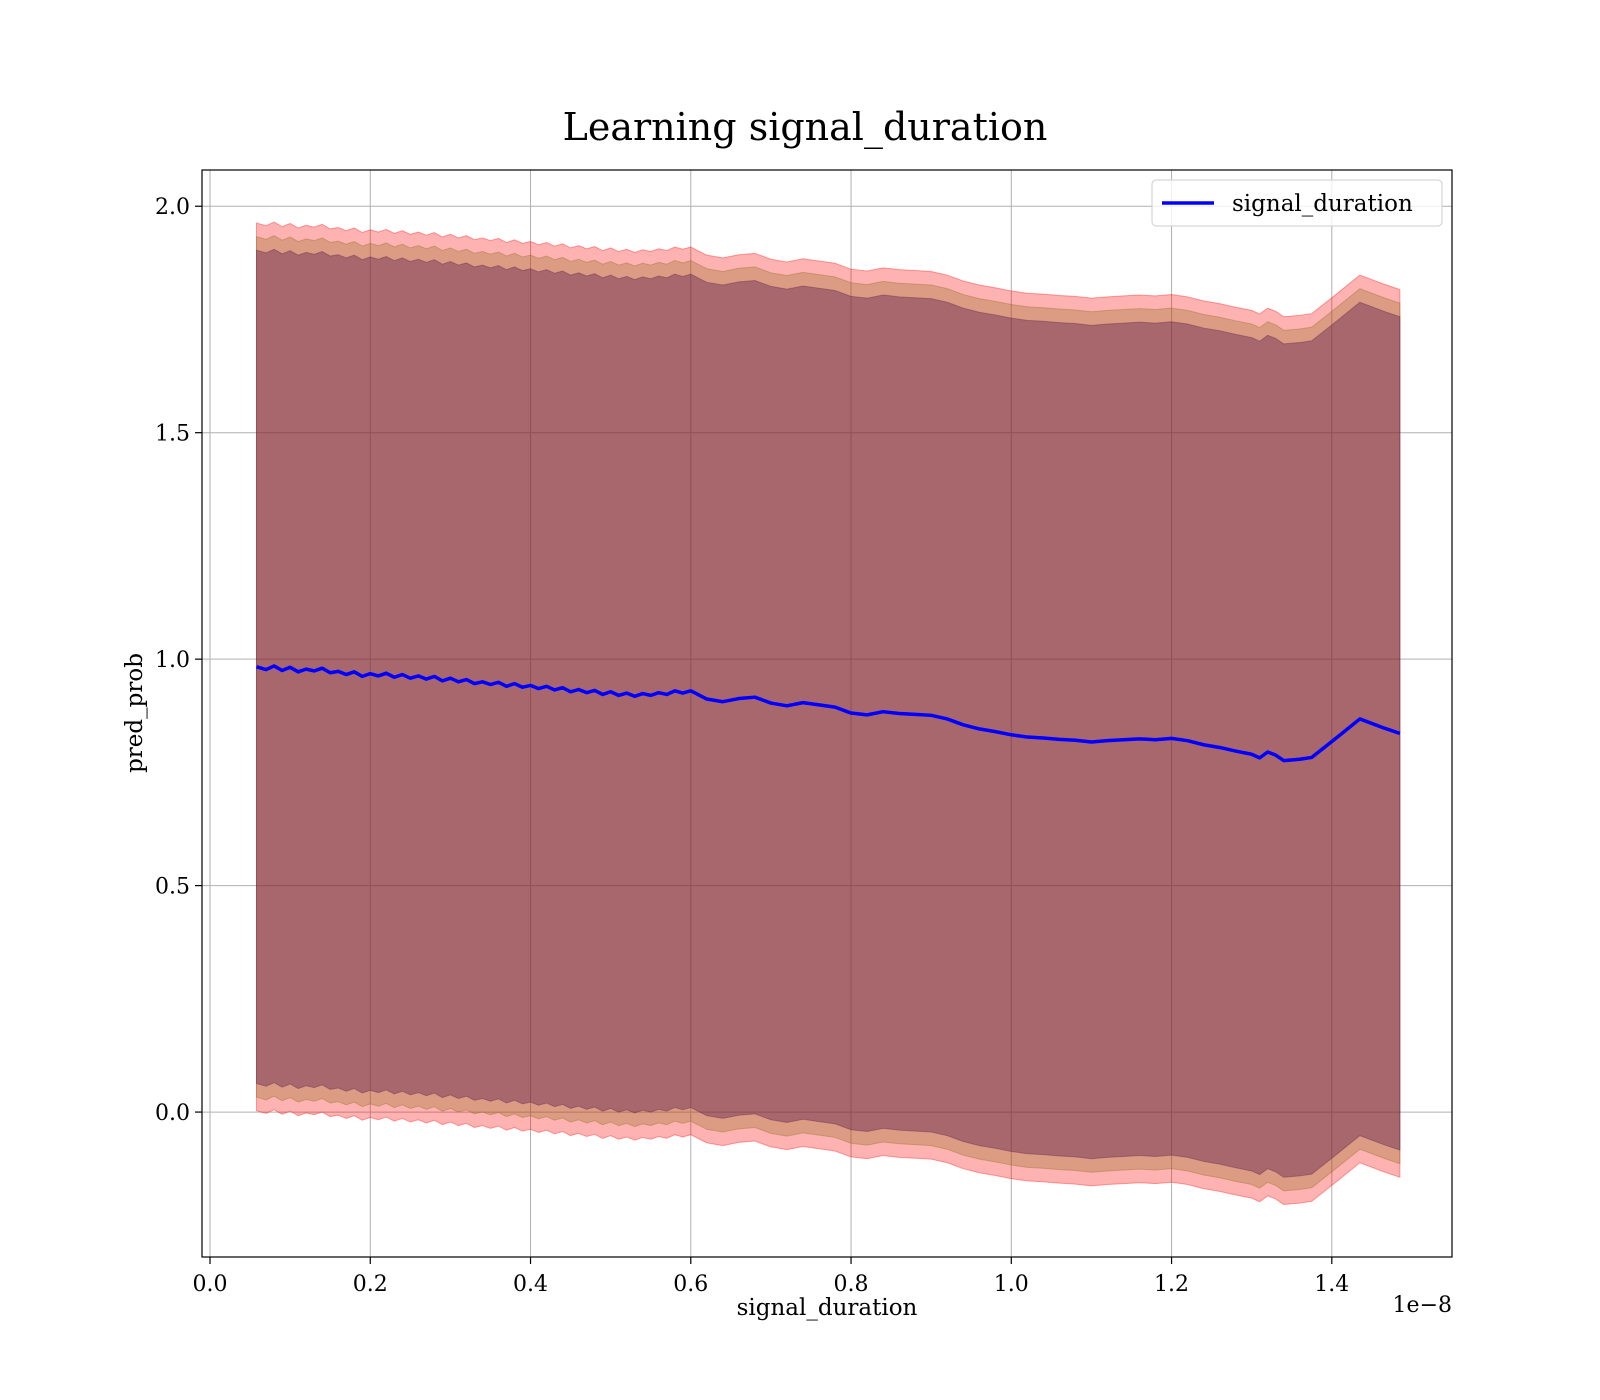  What do you see at coordinates (172, 434) in the screenshot?
I see `y-tick-label: 1.5` at bounding box center [172, 434].